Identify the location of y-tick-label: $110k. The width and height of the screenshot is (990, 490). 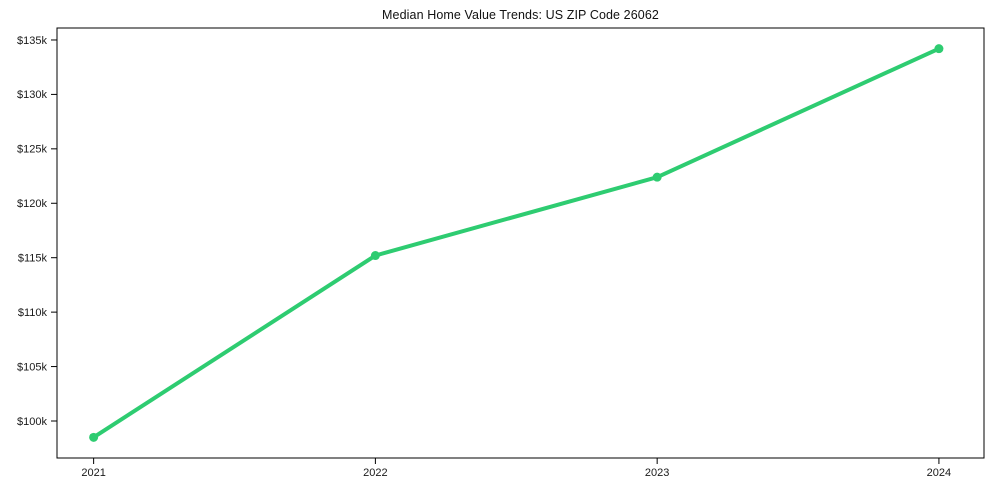
(33, 313).